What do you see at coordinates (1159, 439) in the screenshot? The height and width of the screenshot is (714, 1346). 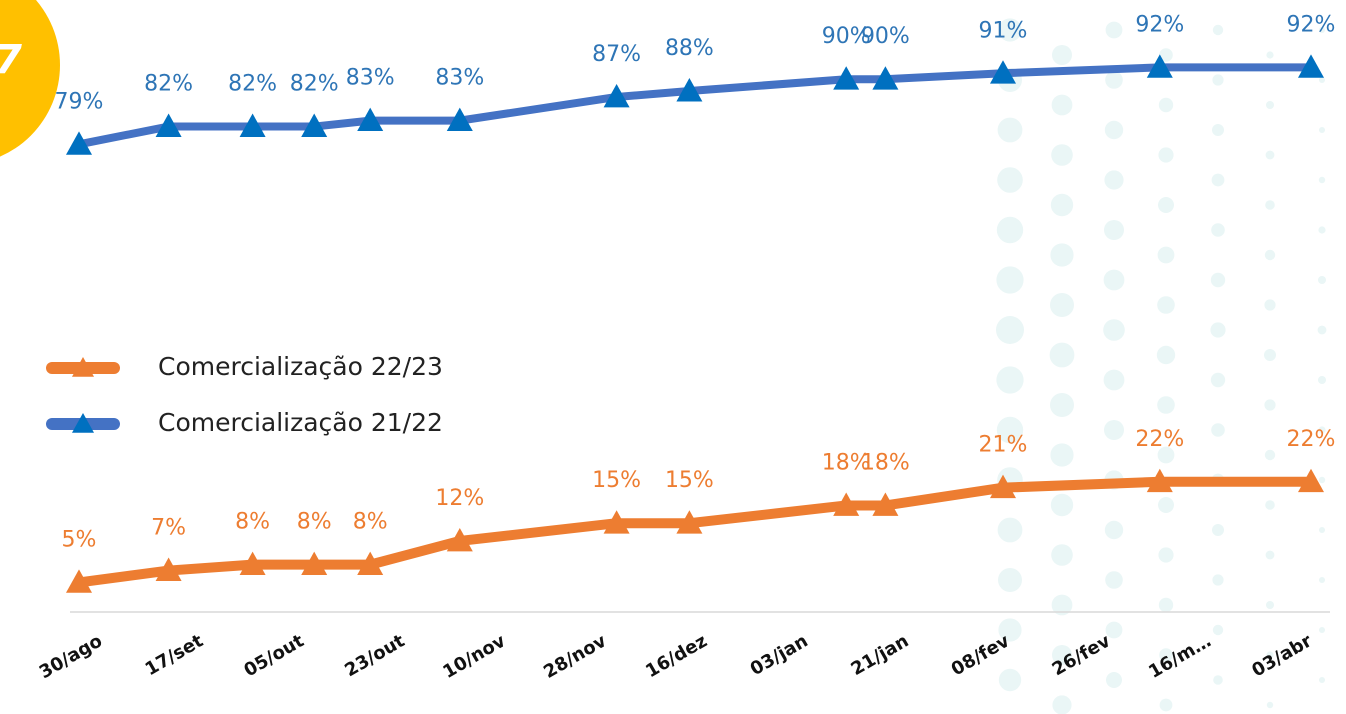 I see `data-label: 22%` at bounding box center [1159, 439].